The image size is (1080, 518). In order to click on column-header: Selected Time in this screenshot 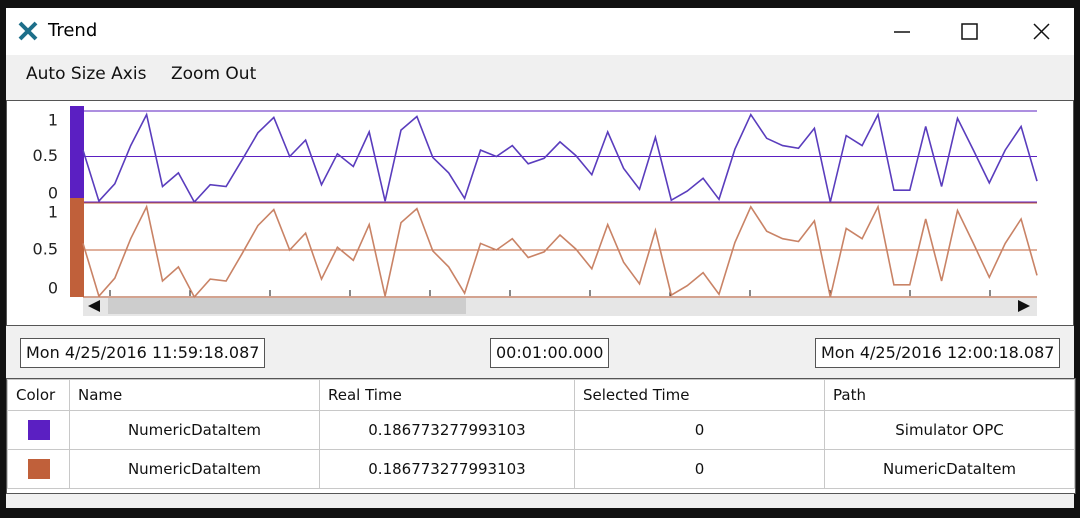, I will do `click(699, 395)`.